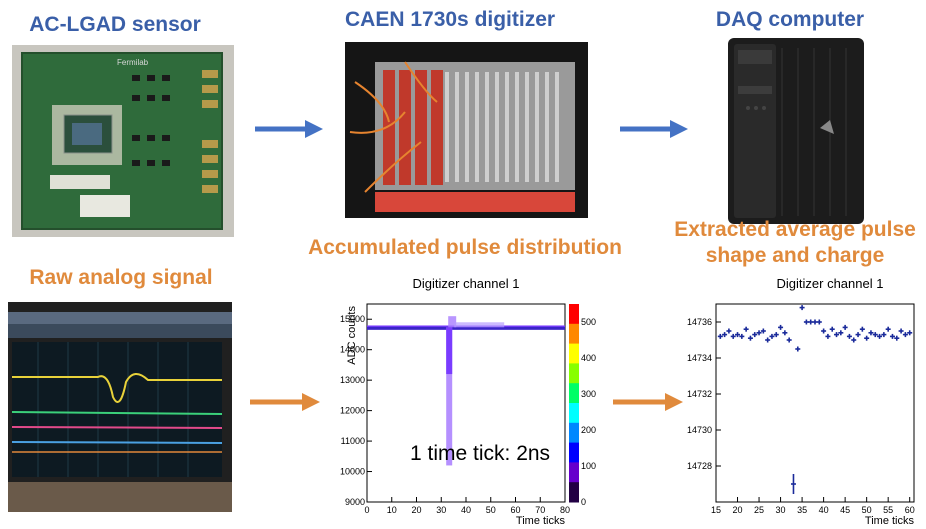 The image size is (926, 529). Describe the element at coordinates (699, 430) in the screenshot. I see `scatter-y-tick-label: 14730` at that location.